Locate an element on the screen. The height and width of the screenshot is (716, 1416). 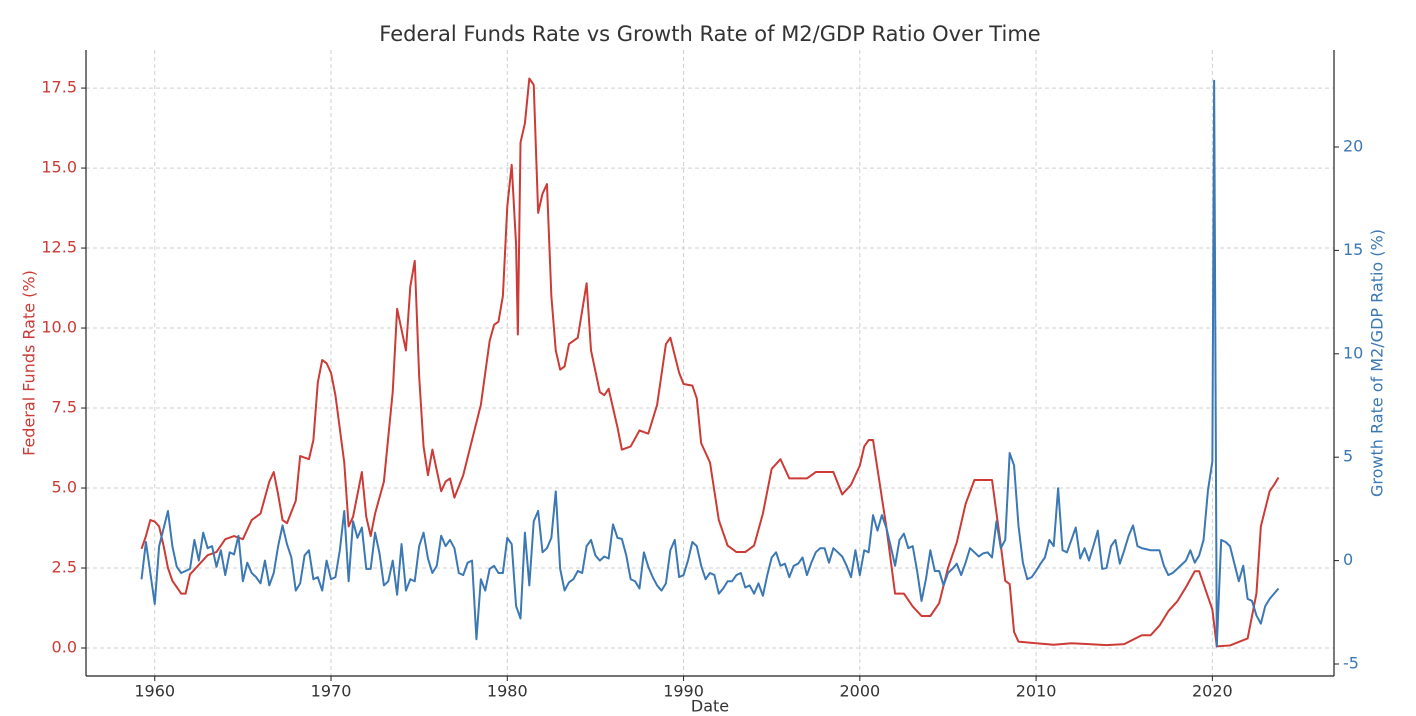
x-tick-label: 2010 is located at coordinates (1036, 691).